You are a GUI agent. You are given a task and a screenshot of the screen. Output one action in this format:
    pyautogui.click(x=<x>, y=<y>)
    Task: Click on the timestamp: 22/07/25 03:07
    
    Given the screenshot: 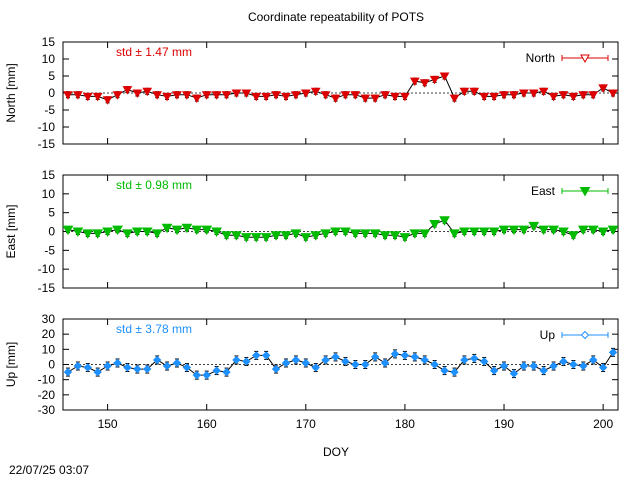 What is the action you would take?
    pyautogui.click(x=49, y=470)
    